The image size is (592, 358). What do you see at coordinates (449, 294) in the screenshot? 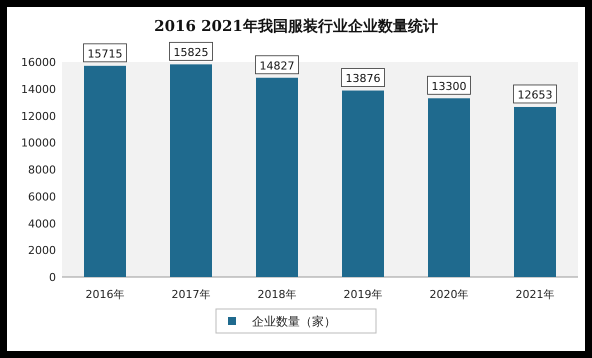
I see `x-tick-label: 2020年` at bounding box center [449, 294].